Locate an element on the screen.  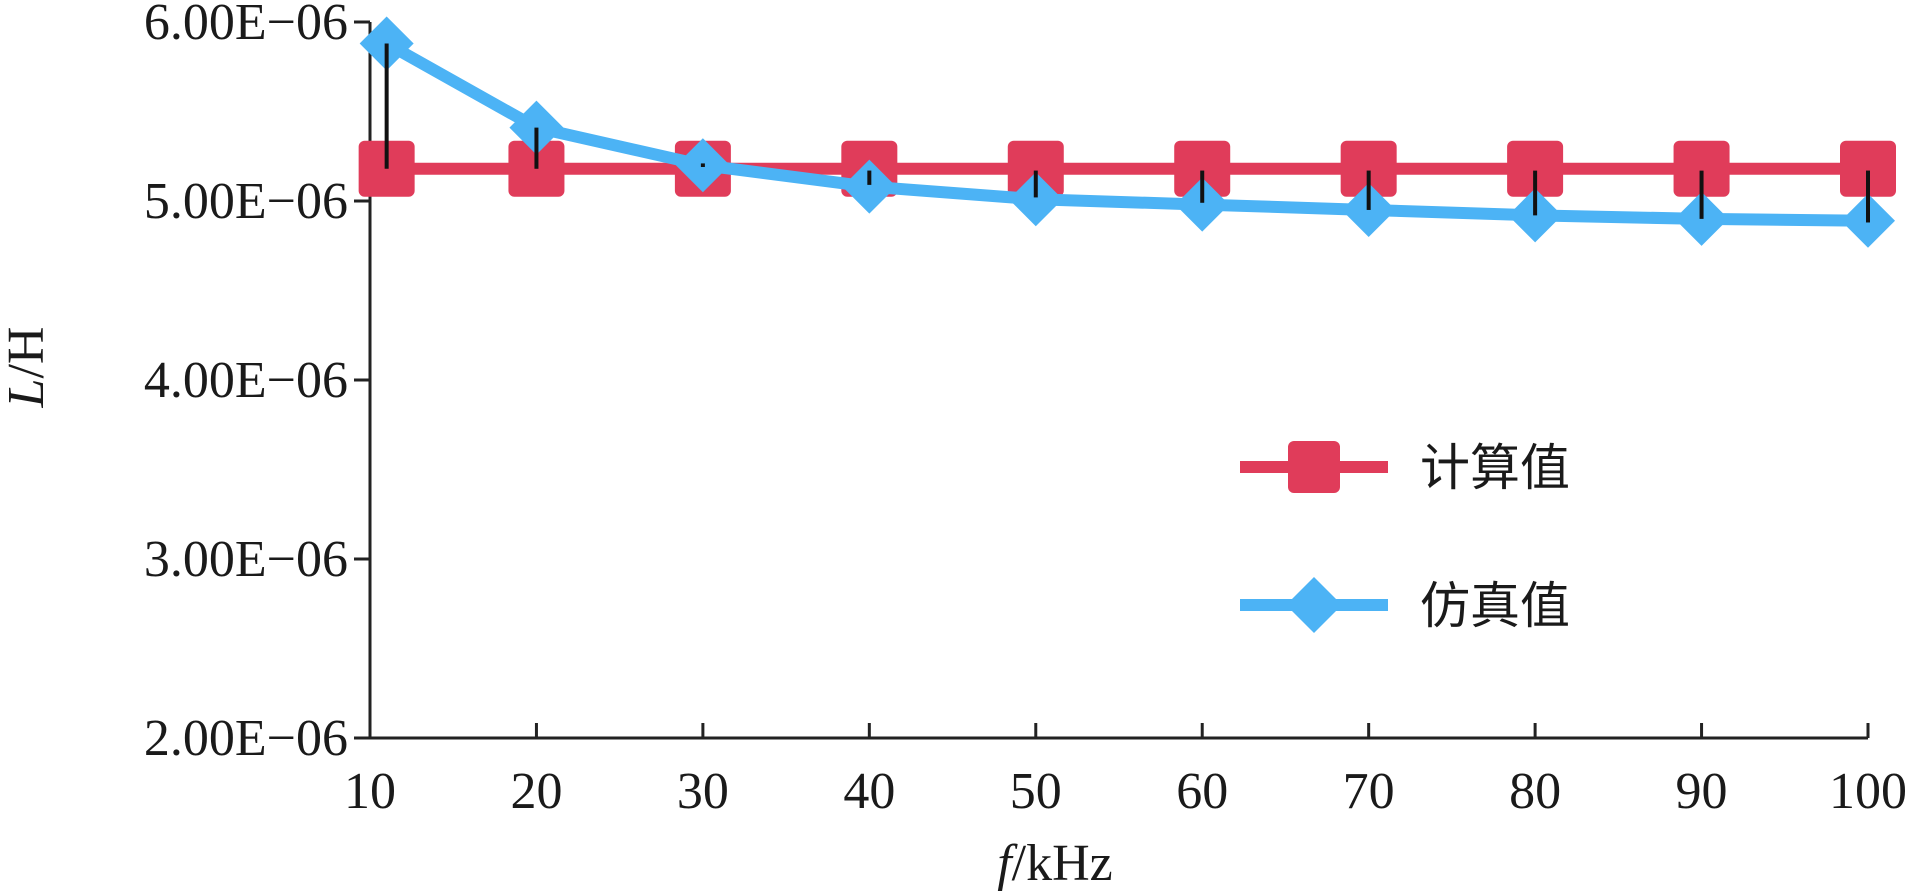
x-tick-label: 20 is located at coordinates (536, 791).